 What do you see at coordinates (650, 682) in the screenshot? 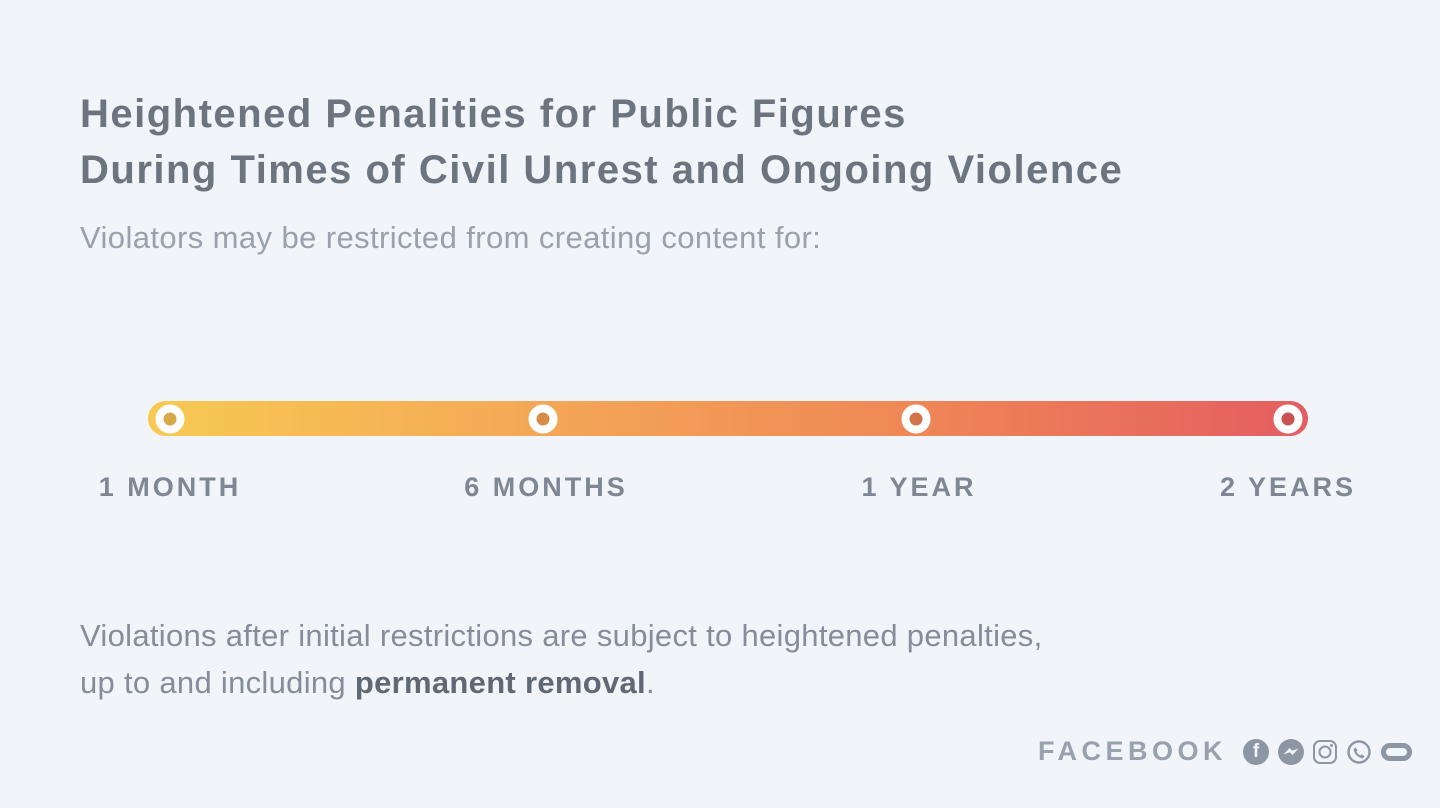
I see `footnote-line2-suffix: .` at bounding box center [650, 682].